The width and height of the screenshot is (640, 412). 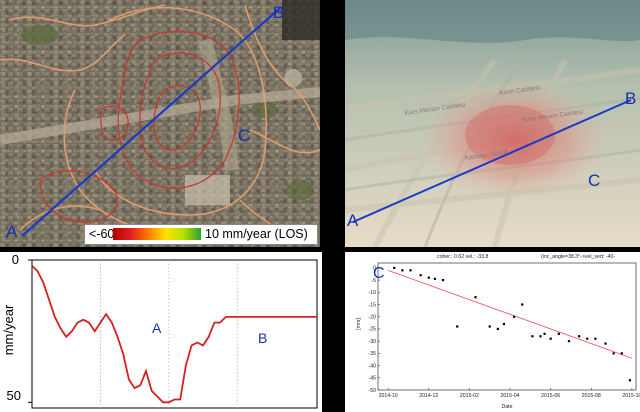 I want to click on velocity-legend: <-60 10 mm/year (LOS), so click(x=201, y=234).